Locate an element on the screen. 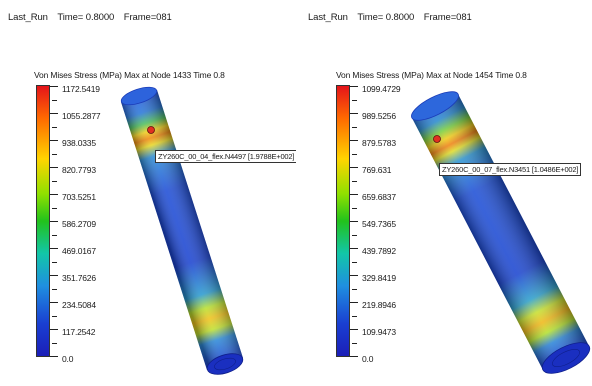  legend-label: 586.2709 is located at coordinates (79, 224).